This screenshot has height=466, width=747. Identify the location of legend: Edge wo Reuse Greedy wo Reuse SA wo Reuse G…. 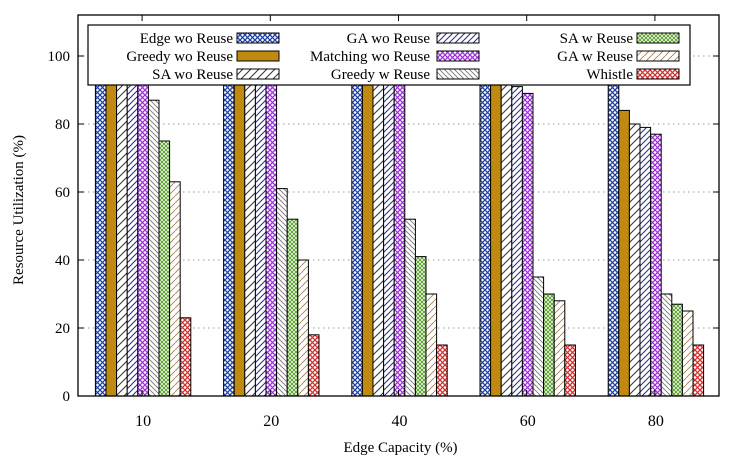
(389, 55).